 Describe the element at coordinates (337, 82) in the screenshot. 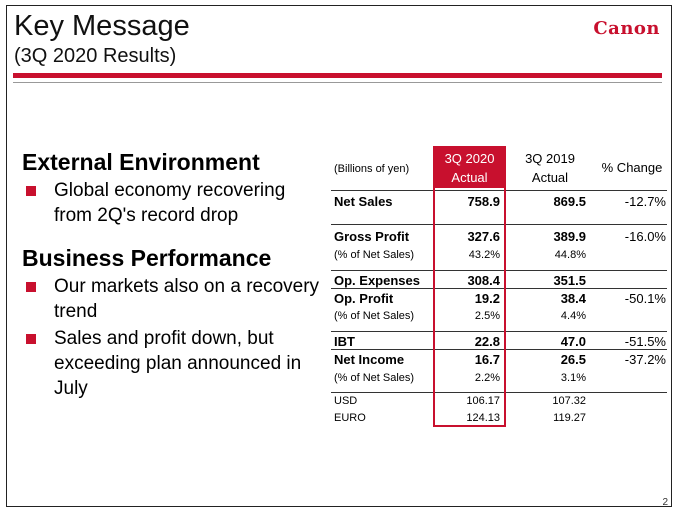

I see `title-underline` at that location.